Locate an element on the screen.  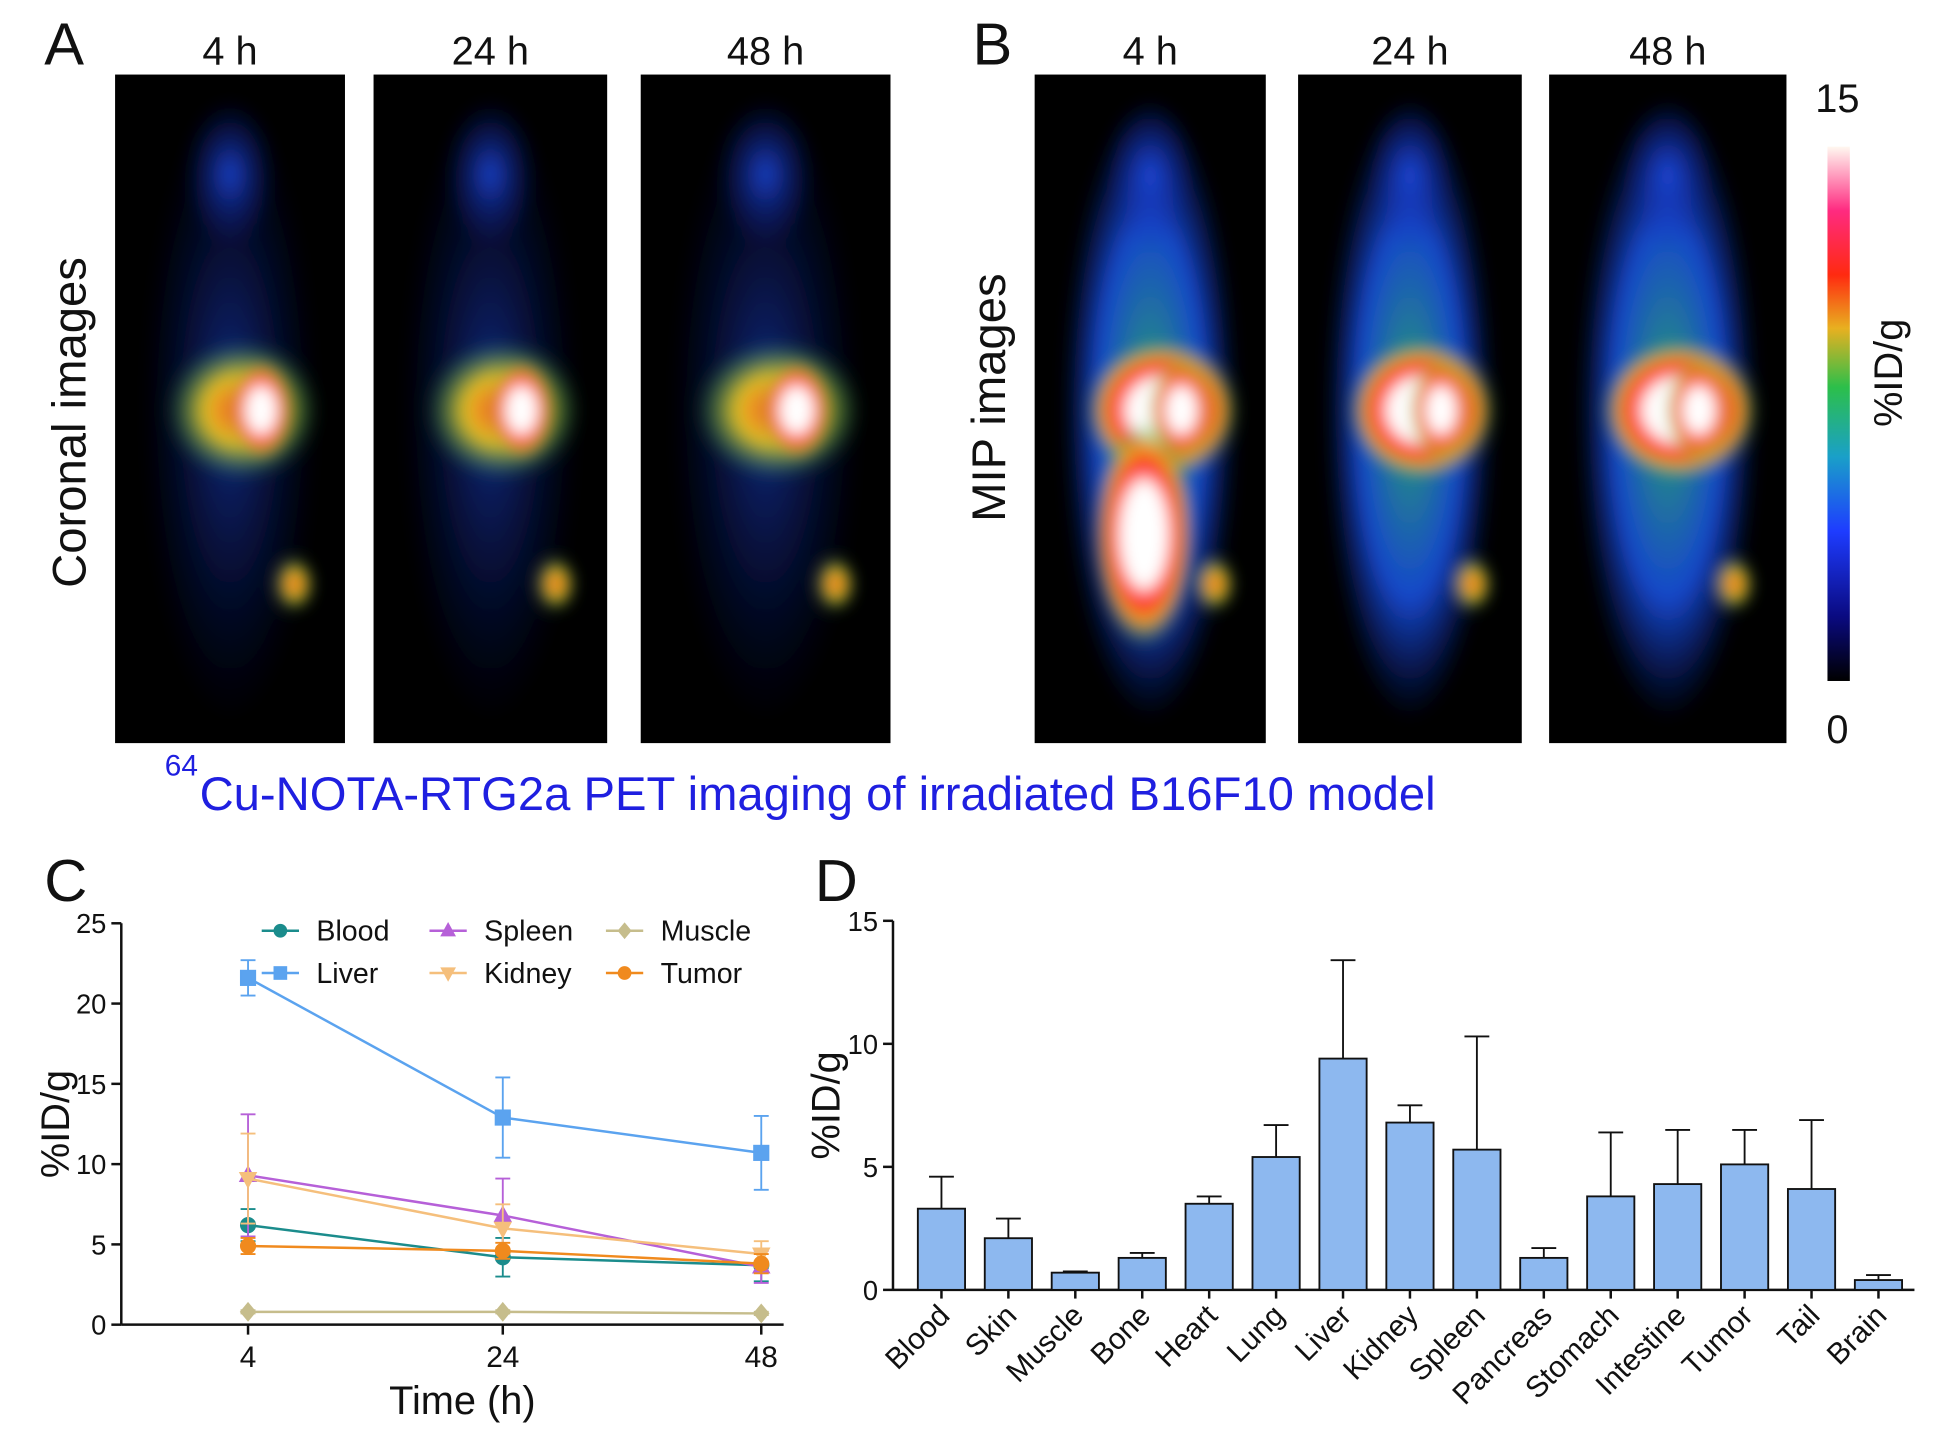
panel-label: B is located at coordinates (993, 44).